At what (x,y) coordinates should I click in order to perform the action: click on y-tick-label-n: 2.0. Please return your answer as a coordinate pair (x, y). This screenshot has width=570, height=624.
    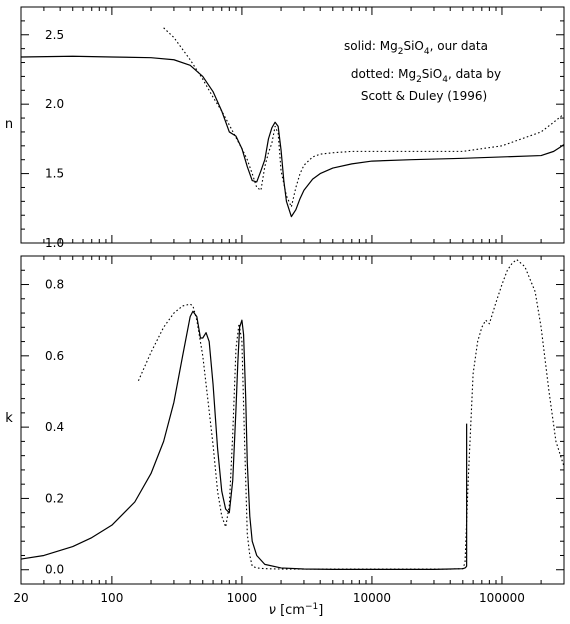
    Looking at the image, I should click on (54, 104).